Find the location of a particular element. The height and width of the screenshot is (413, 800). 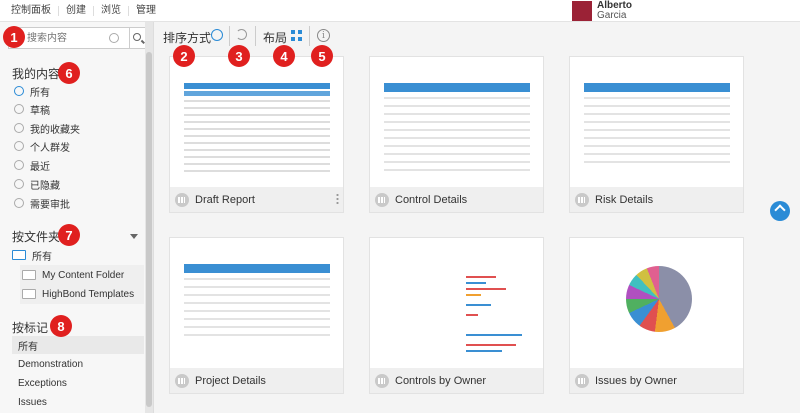

tag-issues: Issues is located at coordinates (32, 402).